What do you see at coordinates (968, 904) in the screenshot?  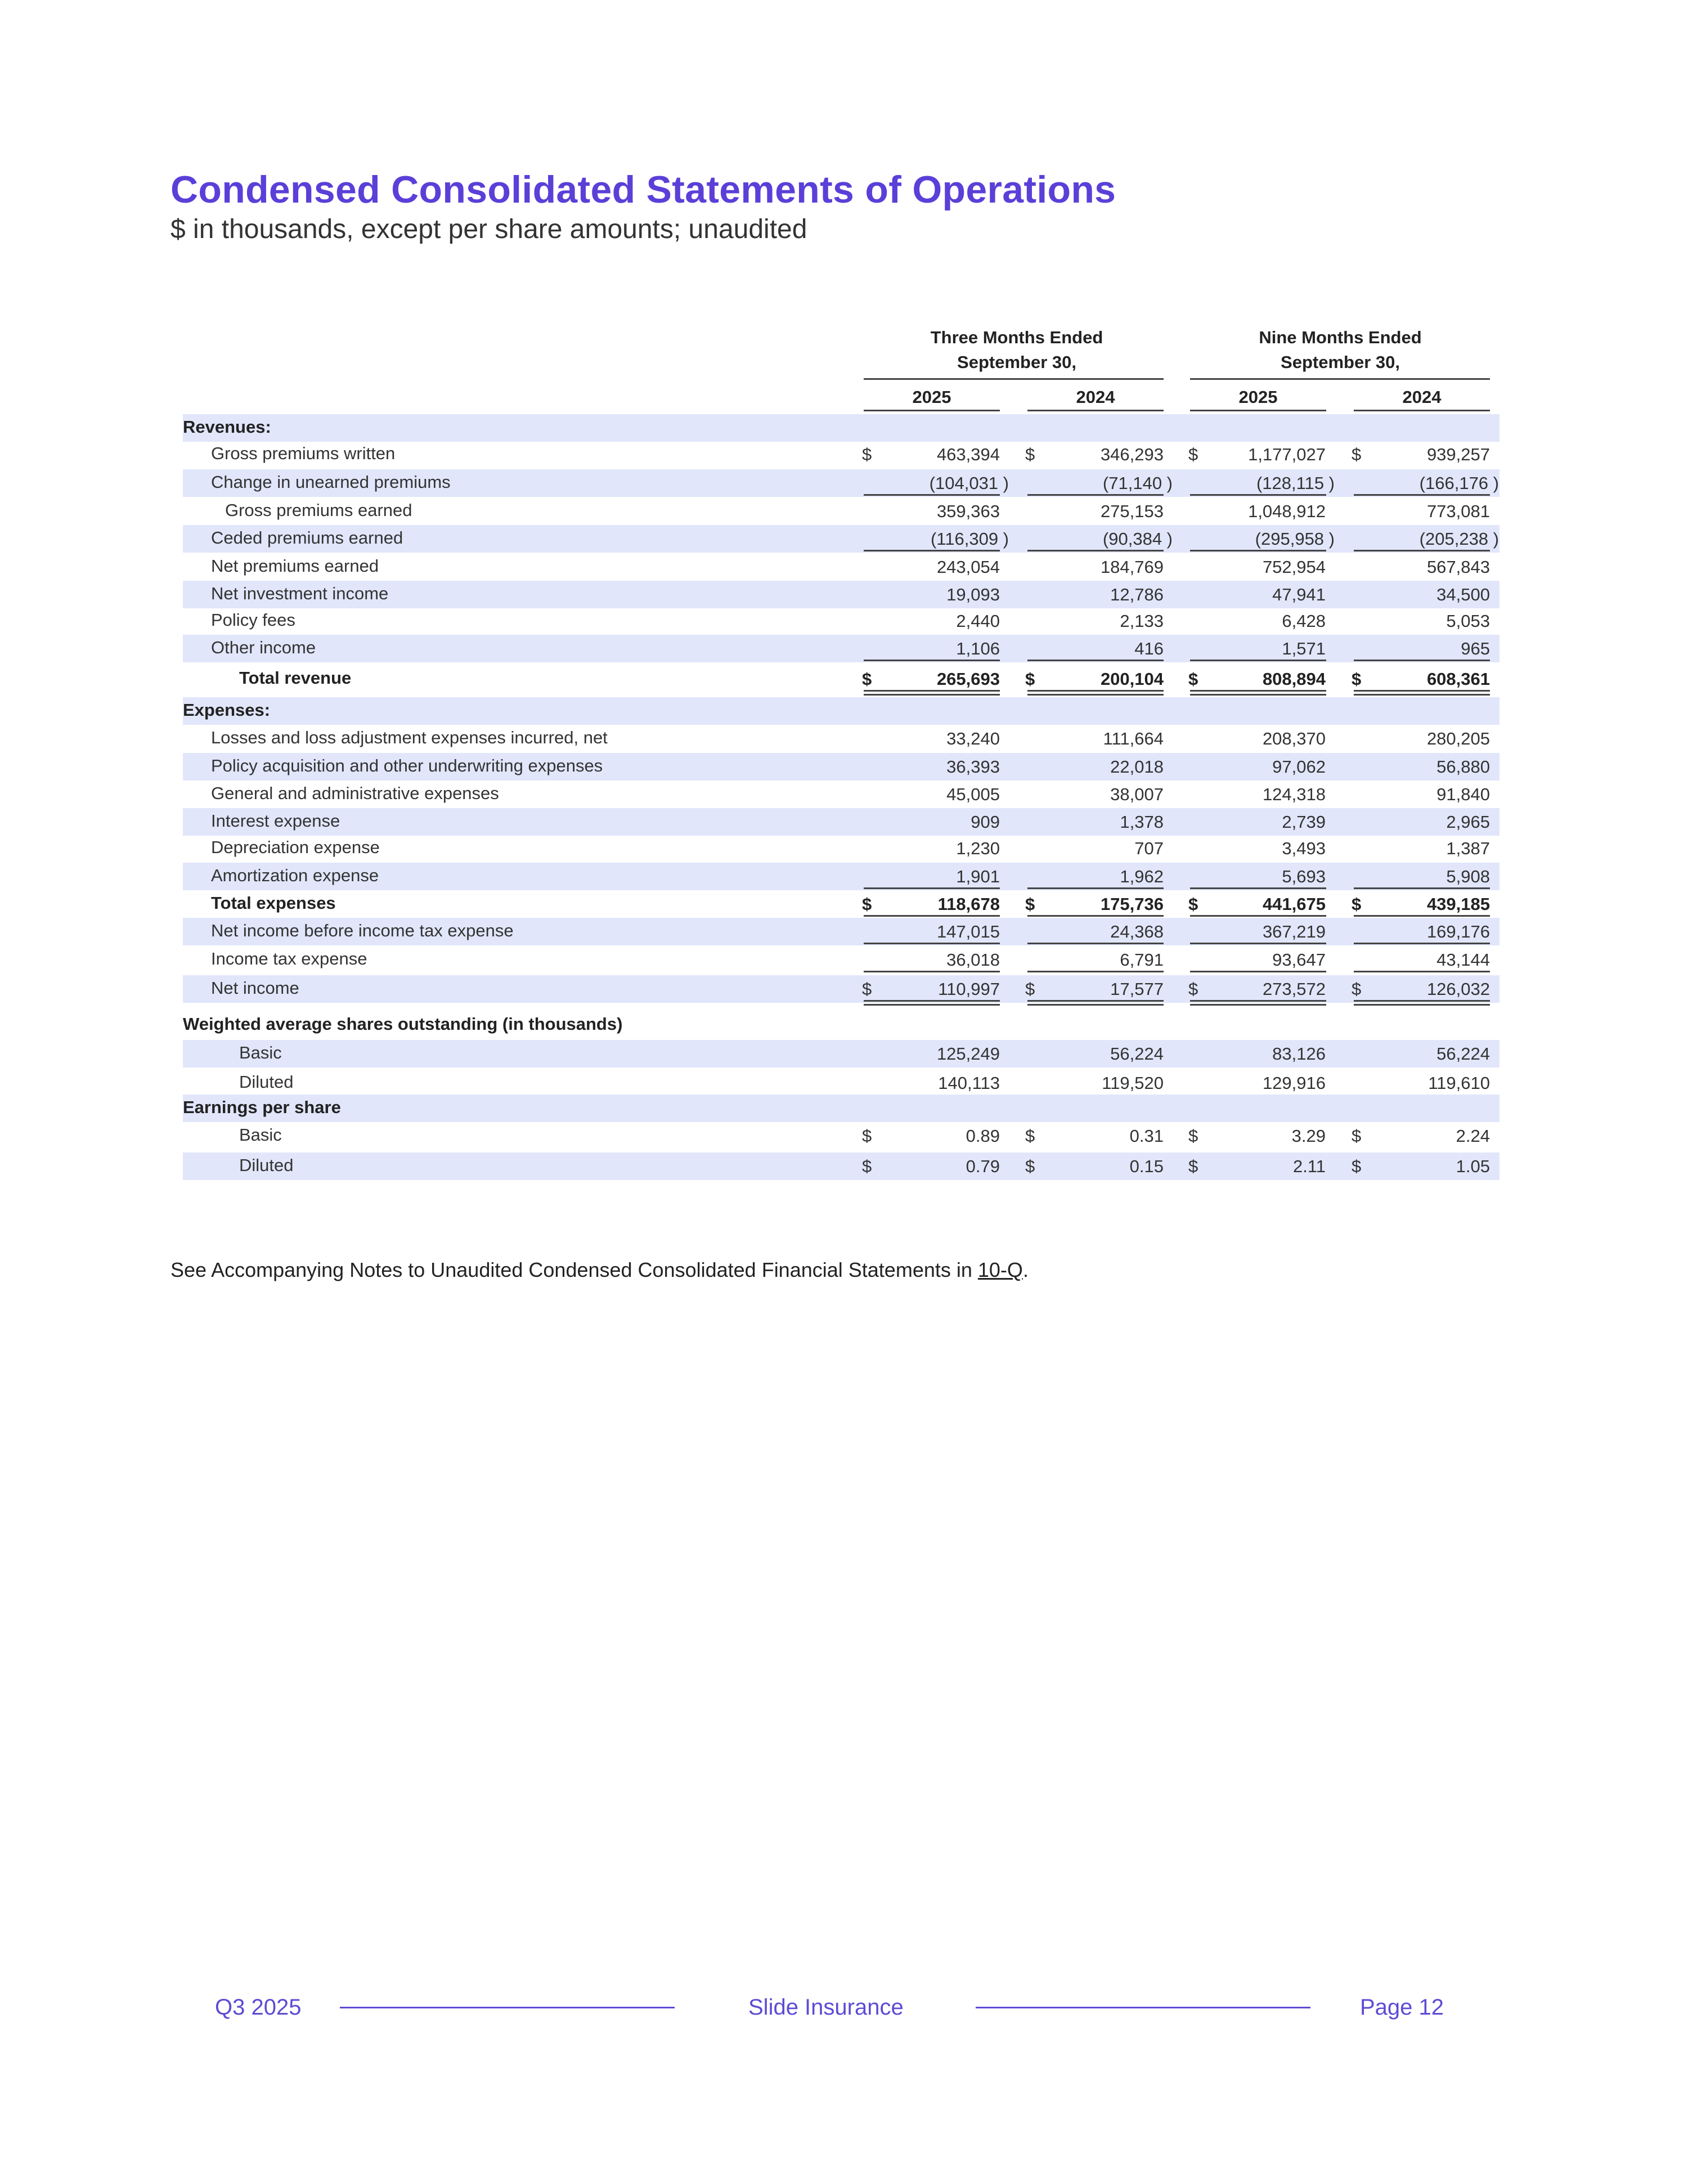 I see `cell-value: 118,678` at bounding box center [968, 904].